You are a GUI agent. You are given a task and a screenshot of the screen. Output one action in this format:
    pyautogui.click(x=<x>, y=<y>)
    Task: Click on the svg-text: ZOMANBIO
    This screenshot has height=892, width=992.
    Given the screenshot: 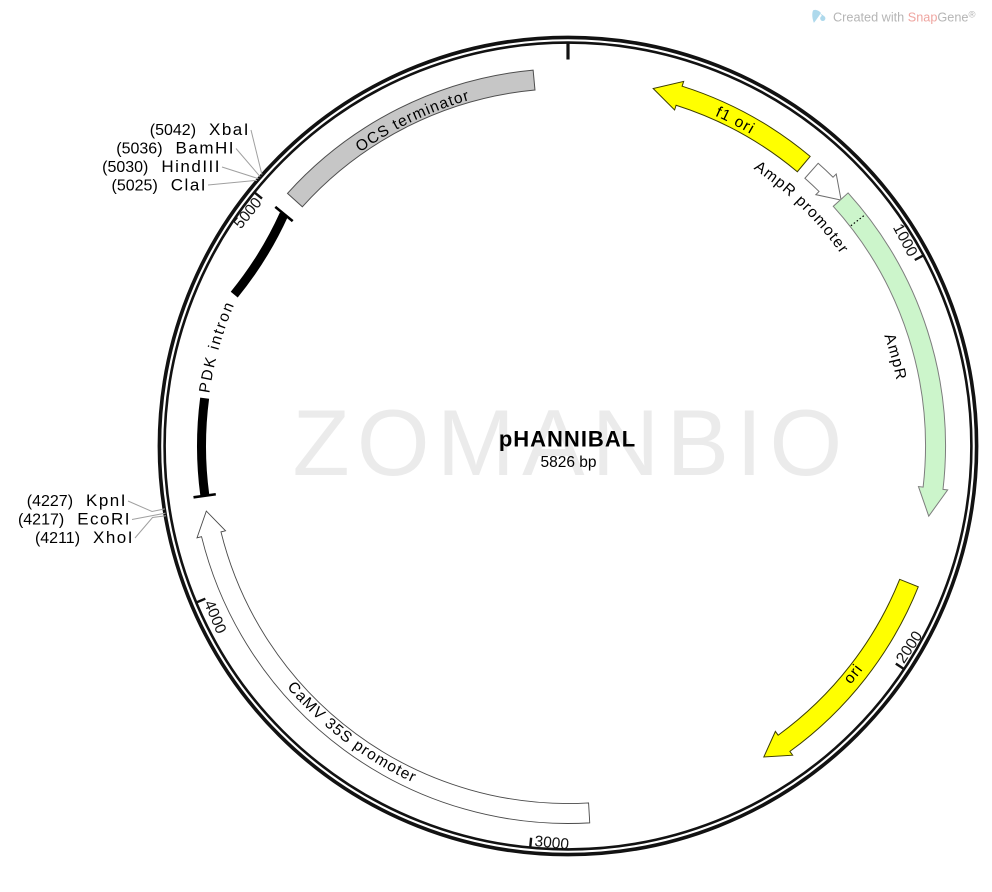 What is the action you would take?
    pyautogui.click(x=570, y=442)
    